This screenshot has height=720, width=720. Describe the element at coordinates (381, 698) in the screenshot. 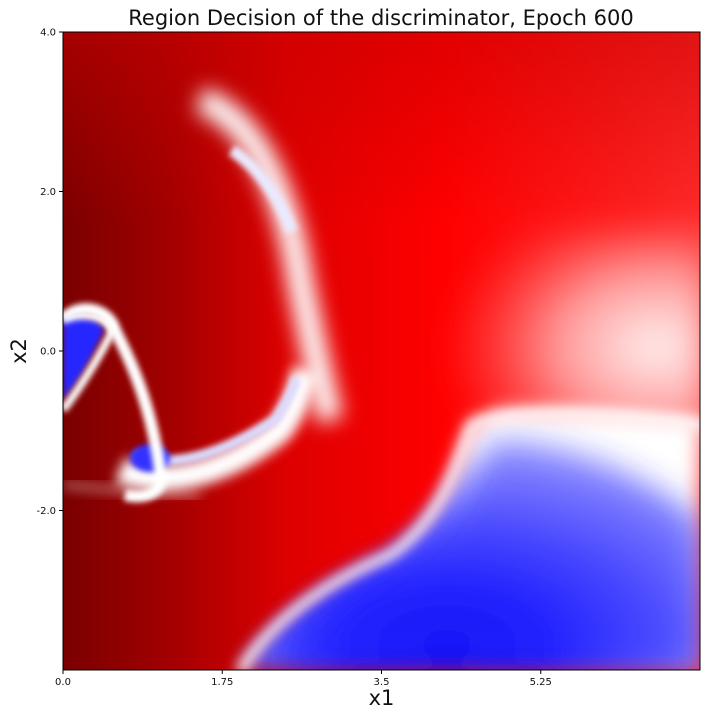

I see `x-axis-label: x1` at that location.